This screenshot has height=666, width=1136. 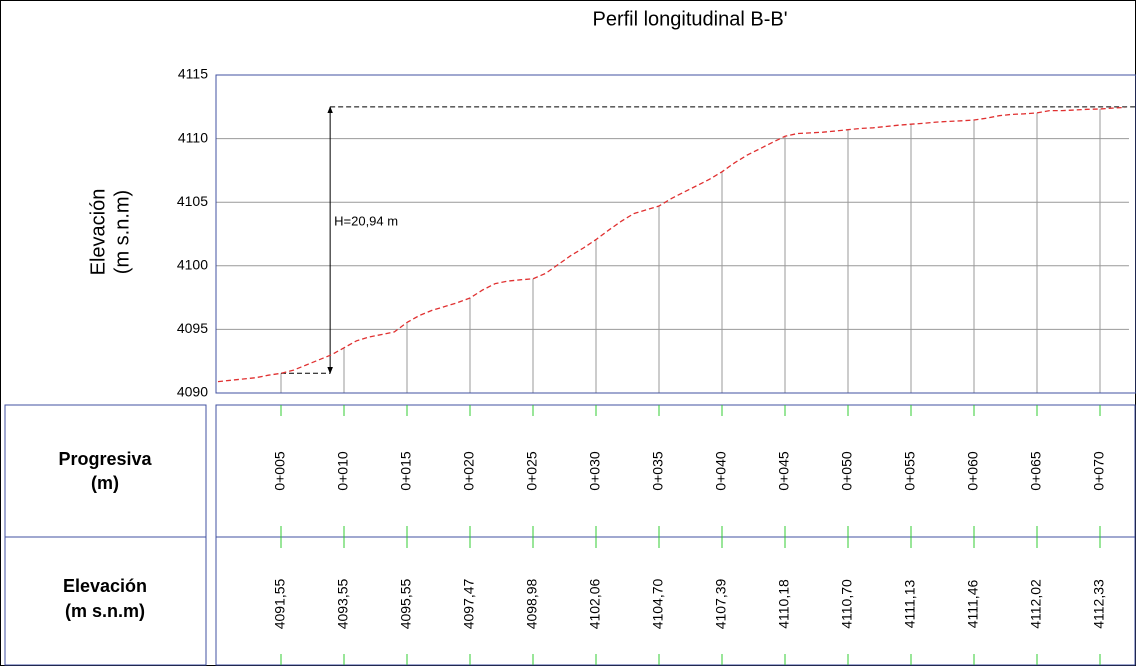 I want to click on row-label: (m), so click(x=105, y=483).